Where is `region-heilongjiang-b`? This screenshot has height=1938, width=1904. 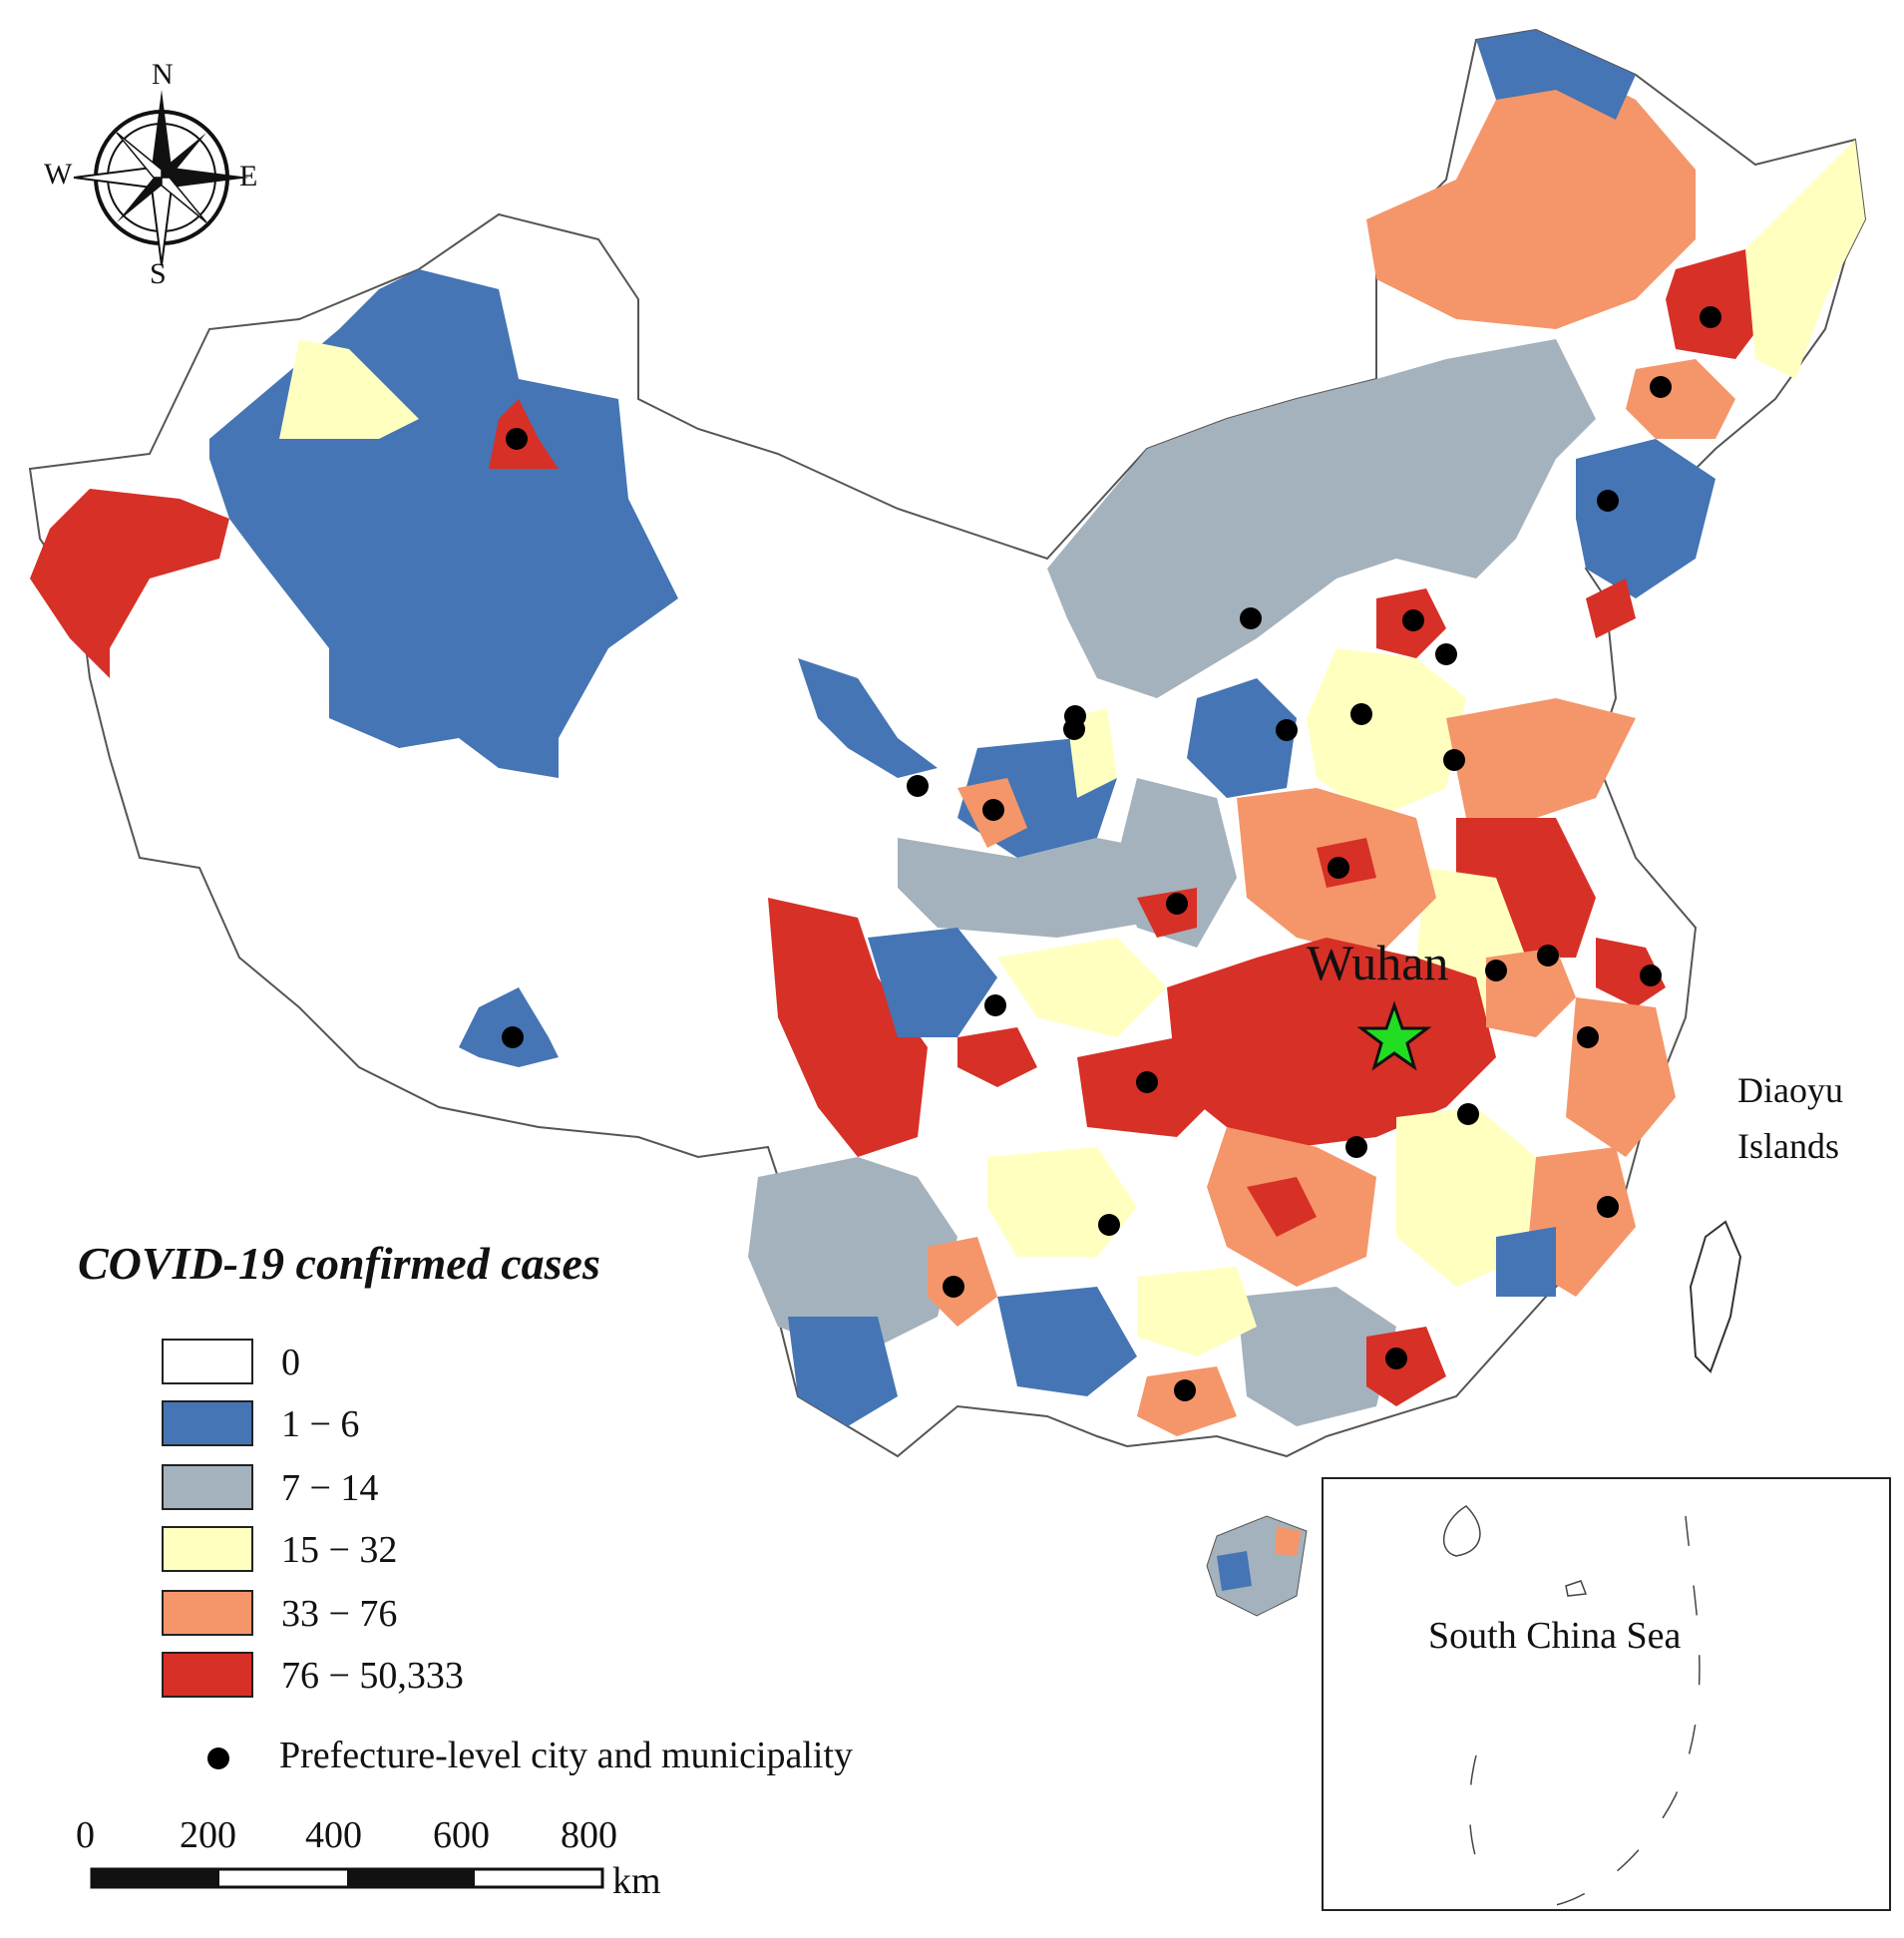 region-heilongjiang-b is located at coordinates (1556, 75).